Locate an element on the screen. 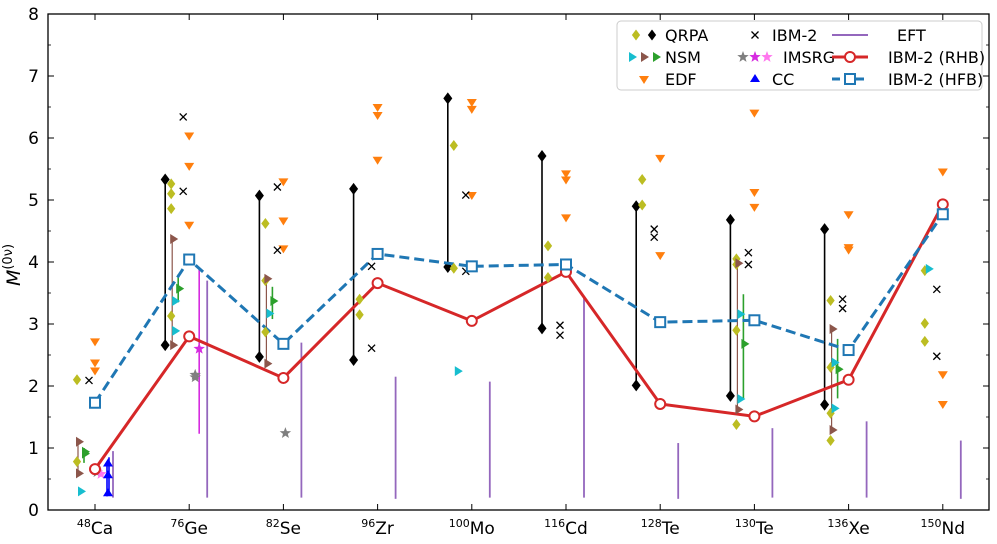  y-tick-label: 6 is located at coordinates (33, 139).